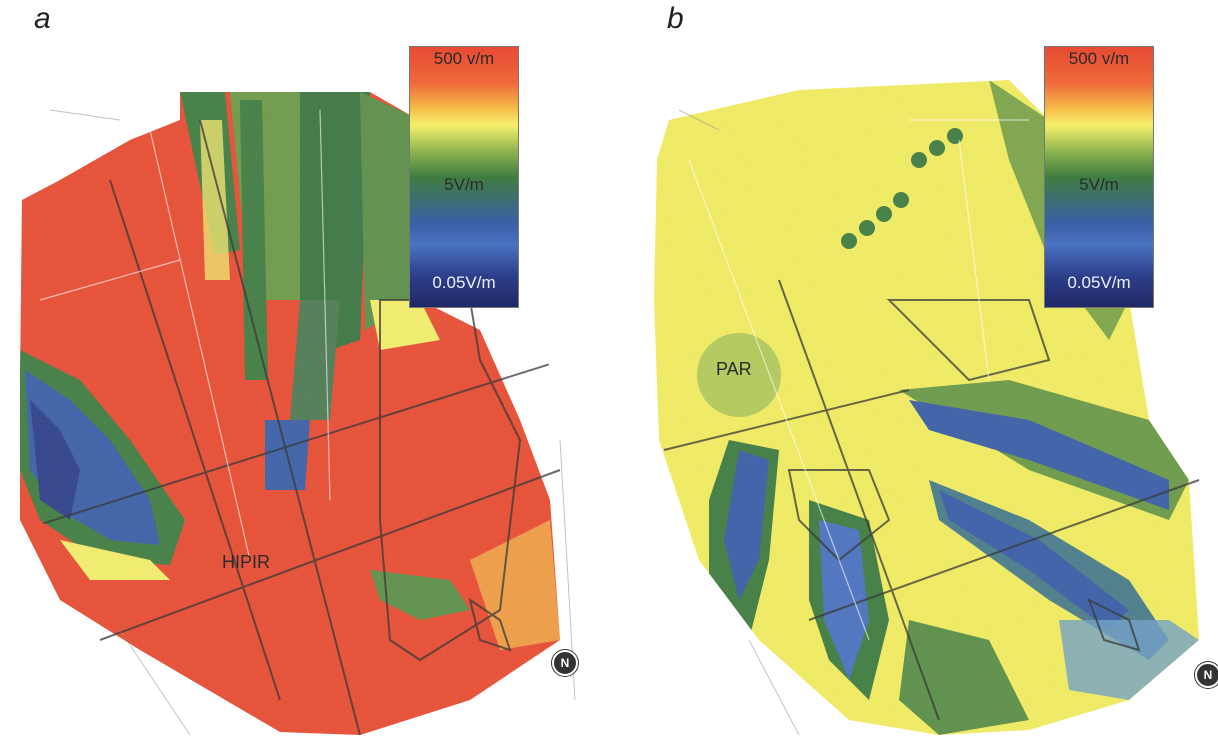 The height and width of the screenshot is (740, 1218). I want to click on panel-letter: b, so click(675, 18).